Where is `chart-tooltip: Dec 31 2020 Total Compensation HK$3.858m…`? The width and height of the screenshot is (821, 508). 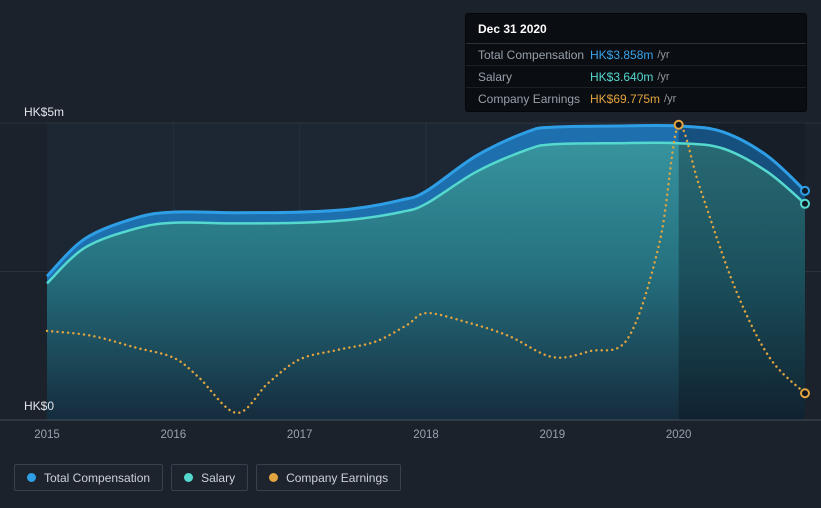 chart-tooltip: Dec 31 2020 Total Compensation HK$3.858m… is located at coordinates (636, 62).